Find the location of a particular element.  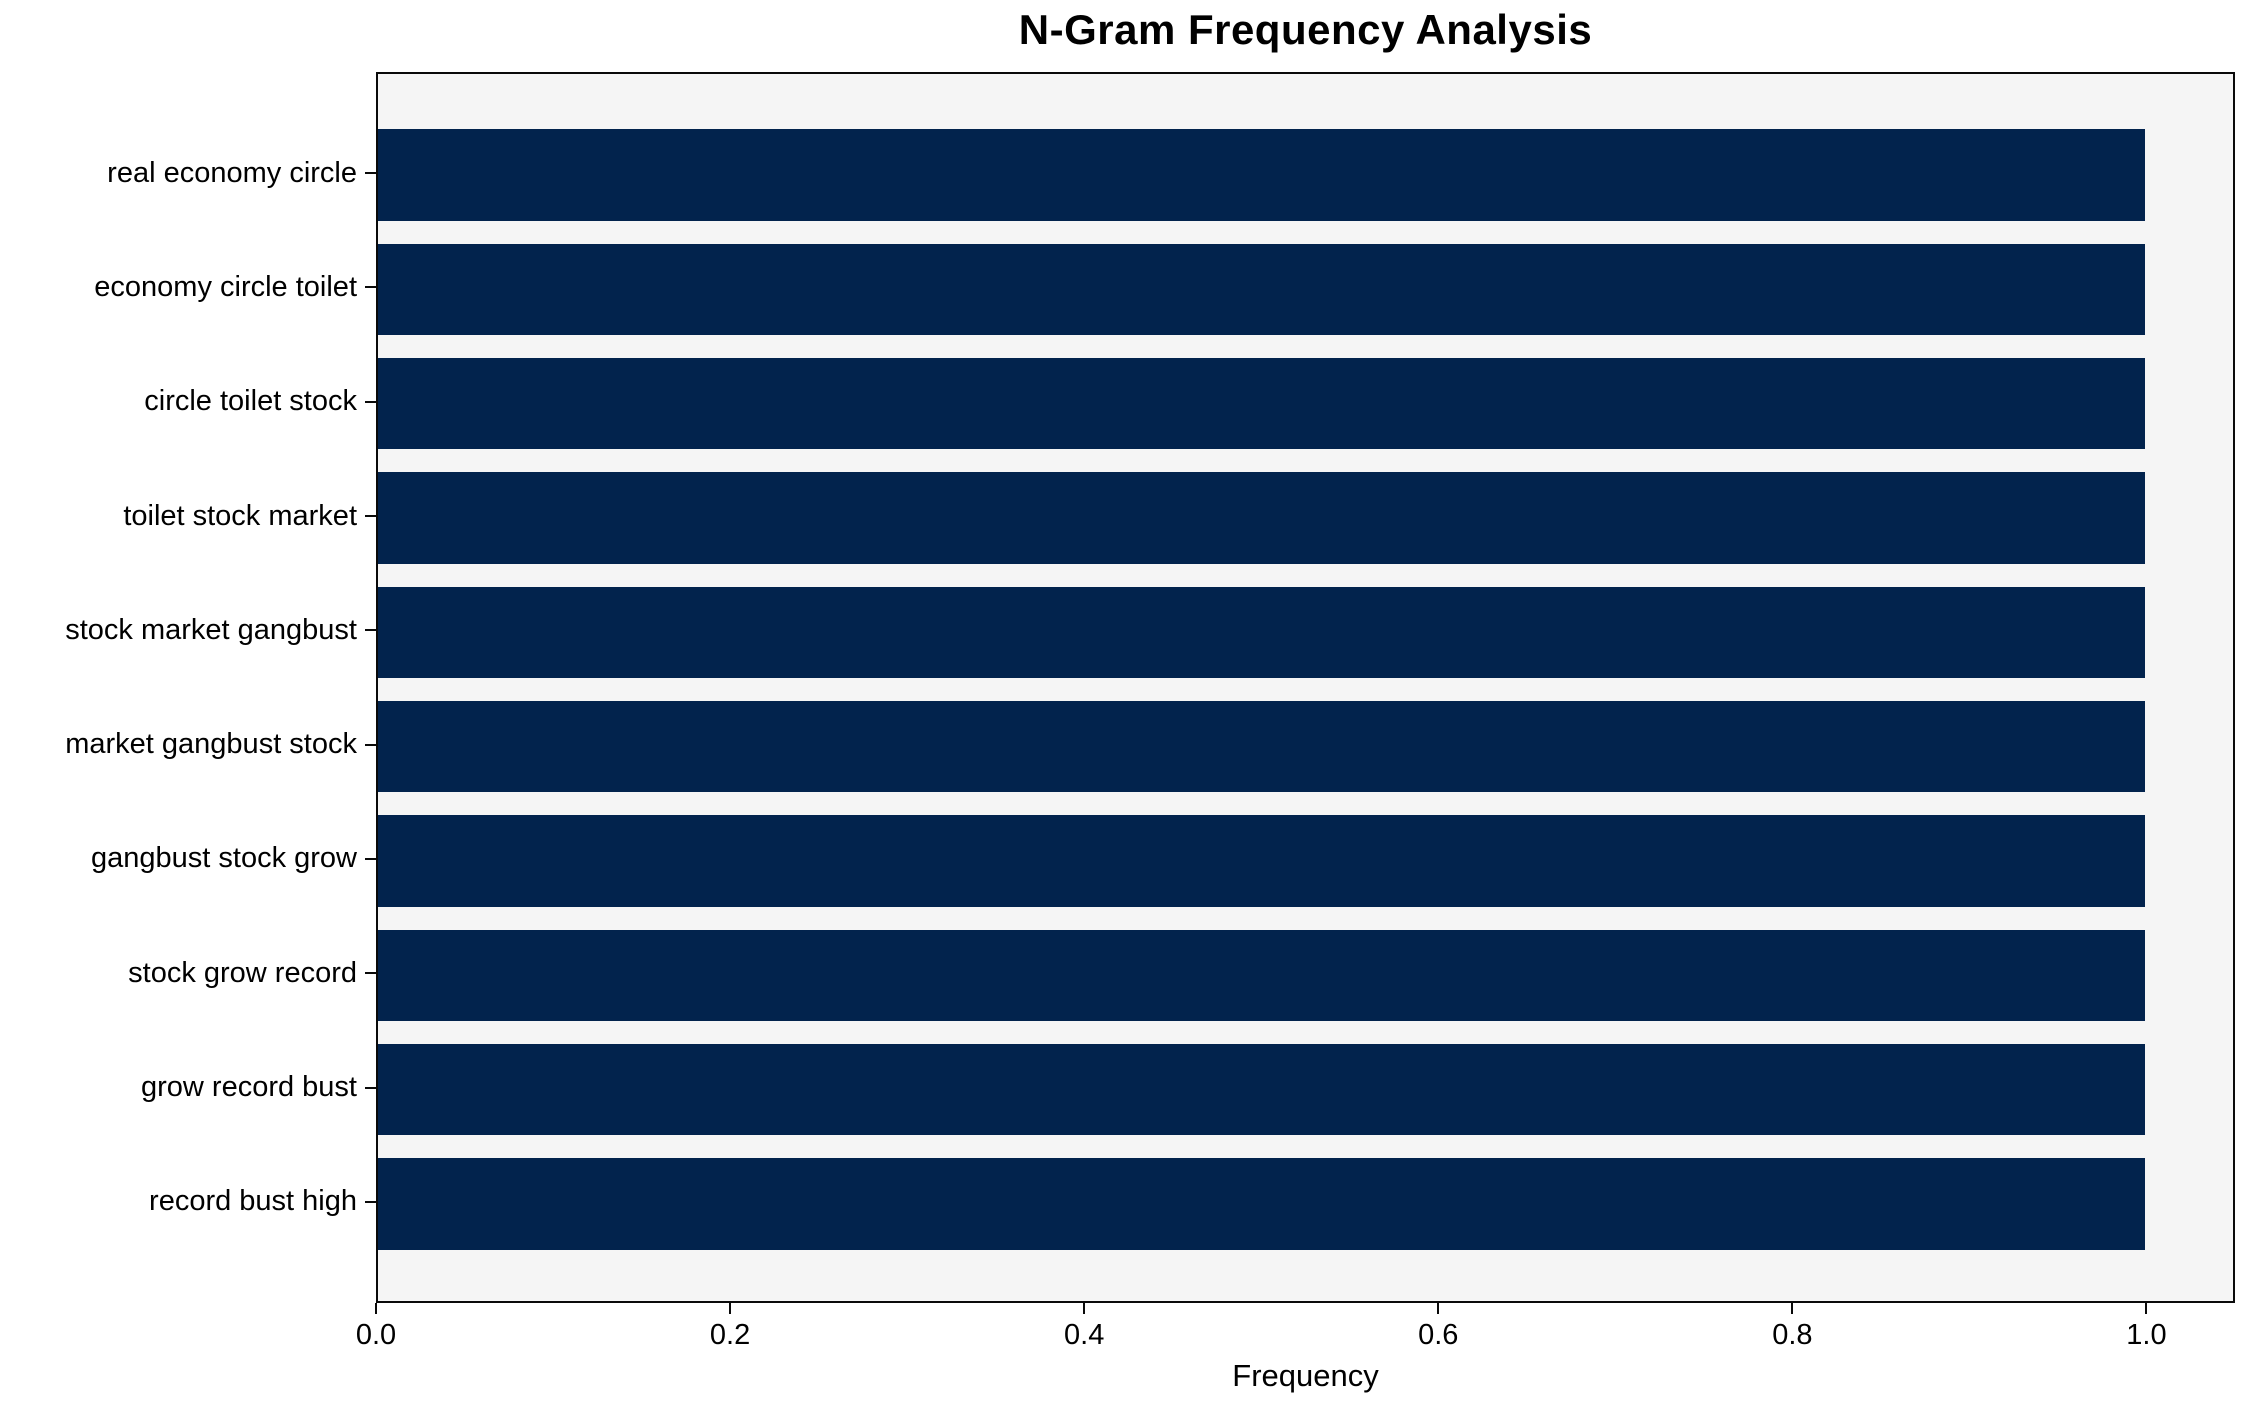

x-tick-label: 0.2 is located at coordinates (730, 1335).